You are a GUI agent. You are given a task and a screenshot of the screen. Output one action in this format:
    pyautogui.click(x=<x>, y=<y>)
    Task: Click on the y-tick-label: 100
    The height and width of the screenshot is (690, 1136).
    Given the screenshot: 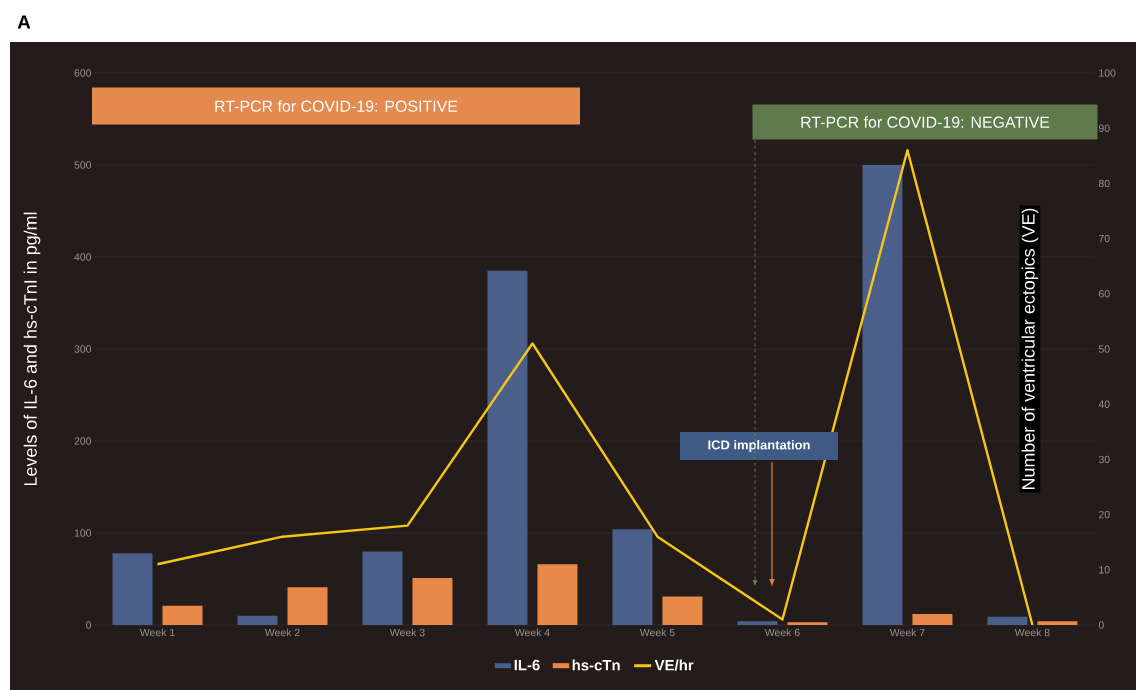 What is the action you would take?
    pyautogui.click(x=83, y=533)
    